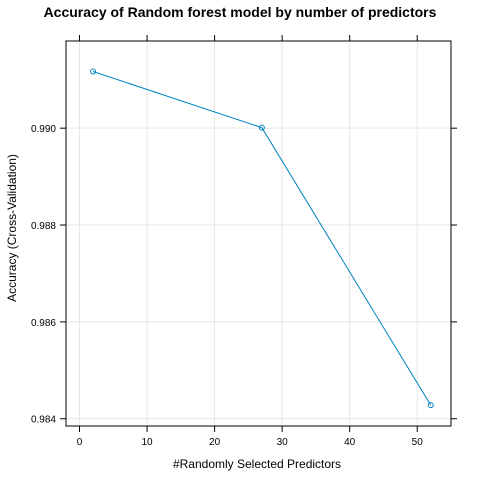 This screenshot has height=480, width=480. I want to click on x-tick-label: 40, so click(350, 442).